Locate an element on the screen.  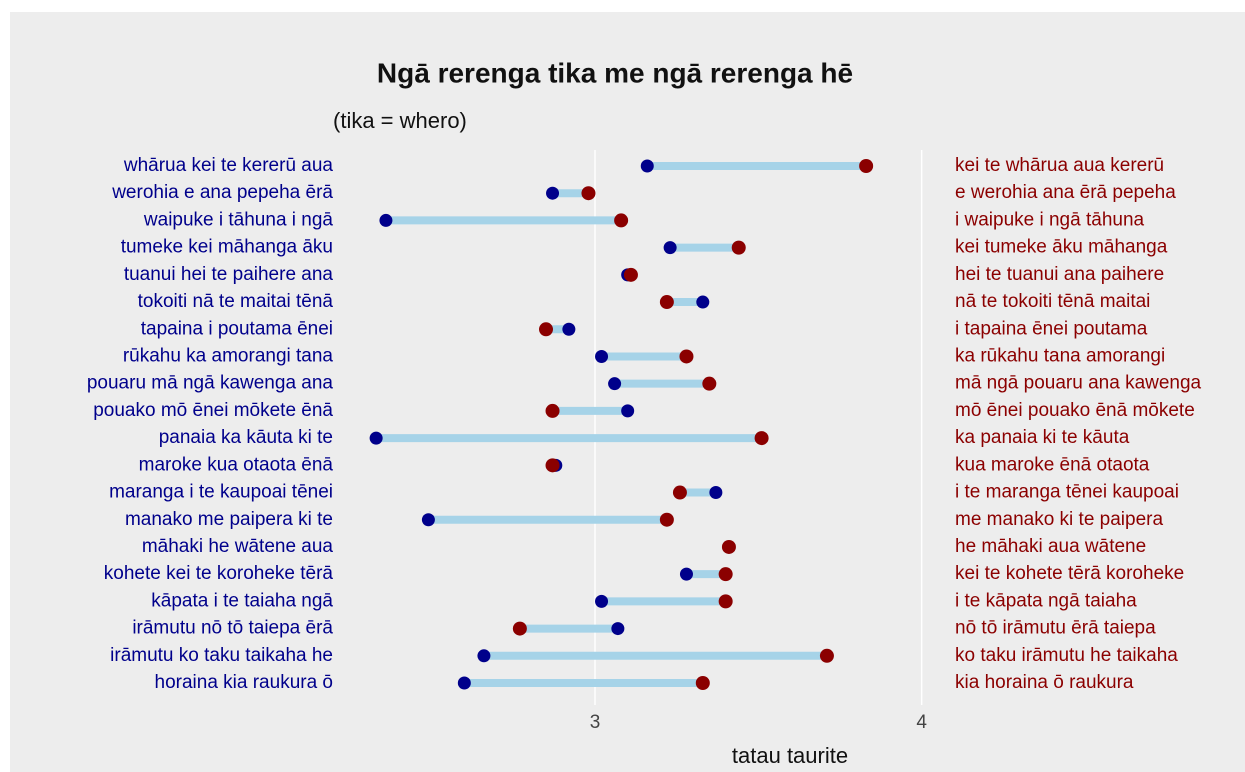
row-label: tumeke kei māhanga āku is located at coordinates (227, 247).